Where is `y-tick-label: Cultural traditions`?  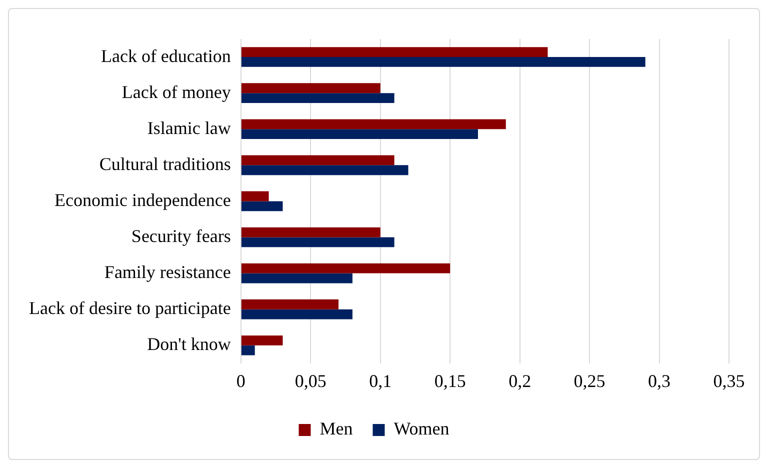
y-tick-label: Cultural traditions is located at coordinates (165, 164).